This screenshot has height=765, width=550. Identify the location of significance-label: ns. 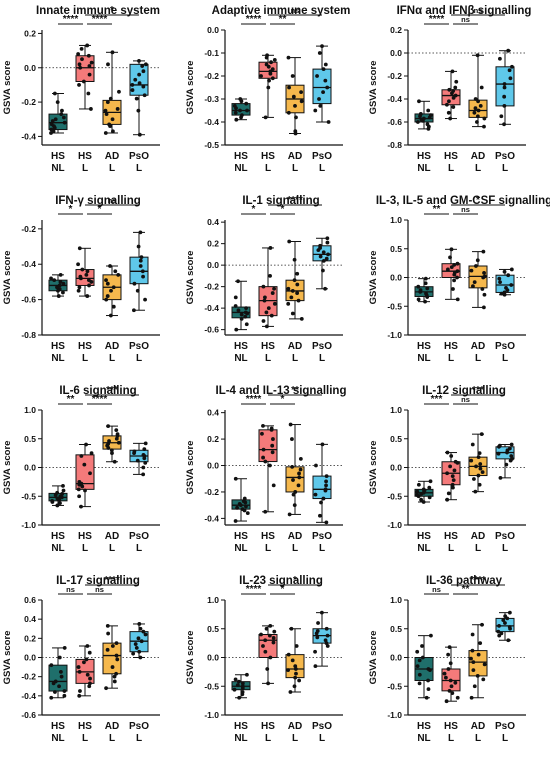
(99, 589).